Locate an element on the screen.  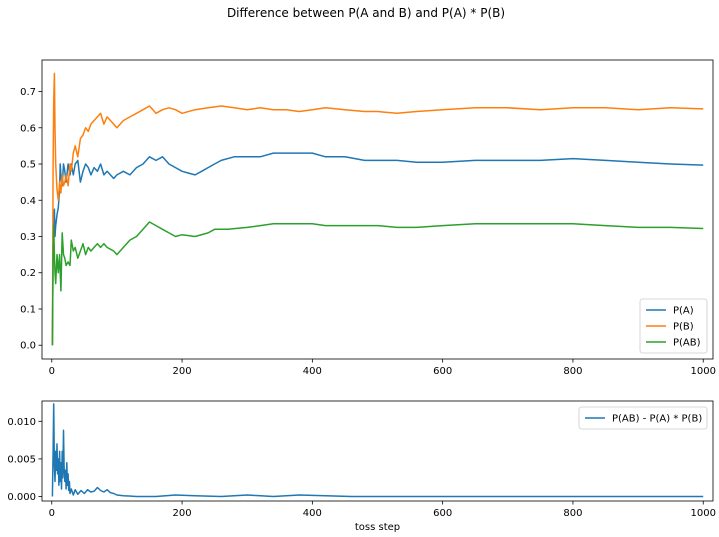
x-axis-label: toss step is located at coordinates (377, 527).